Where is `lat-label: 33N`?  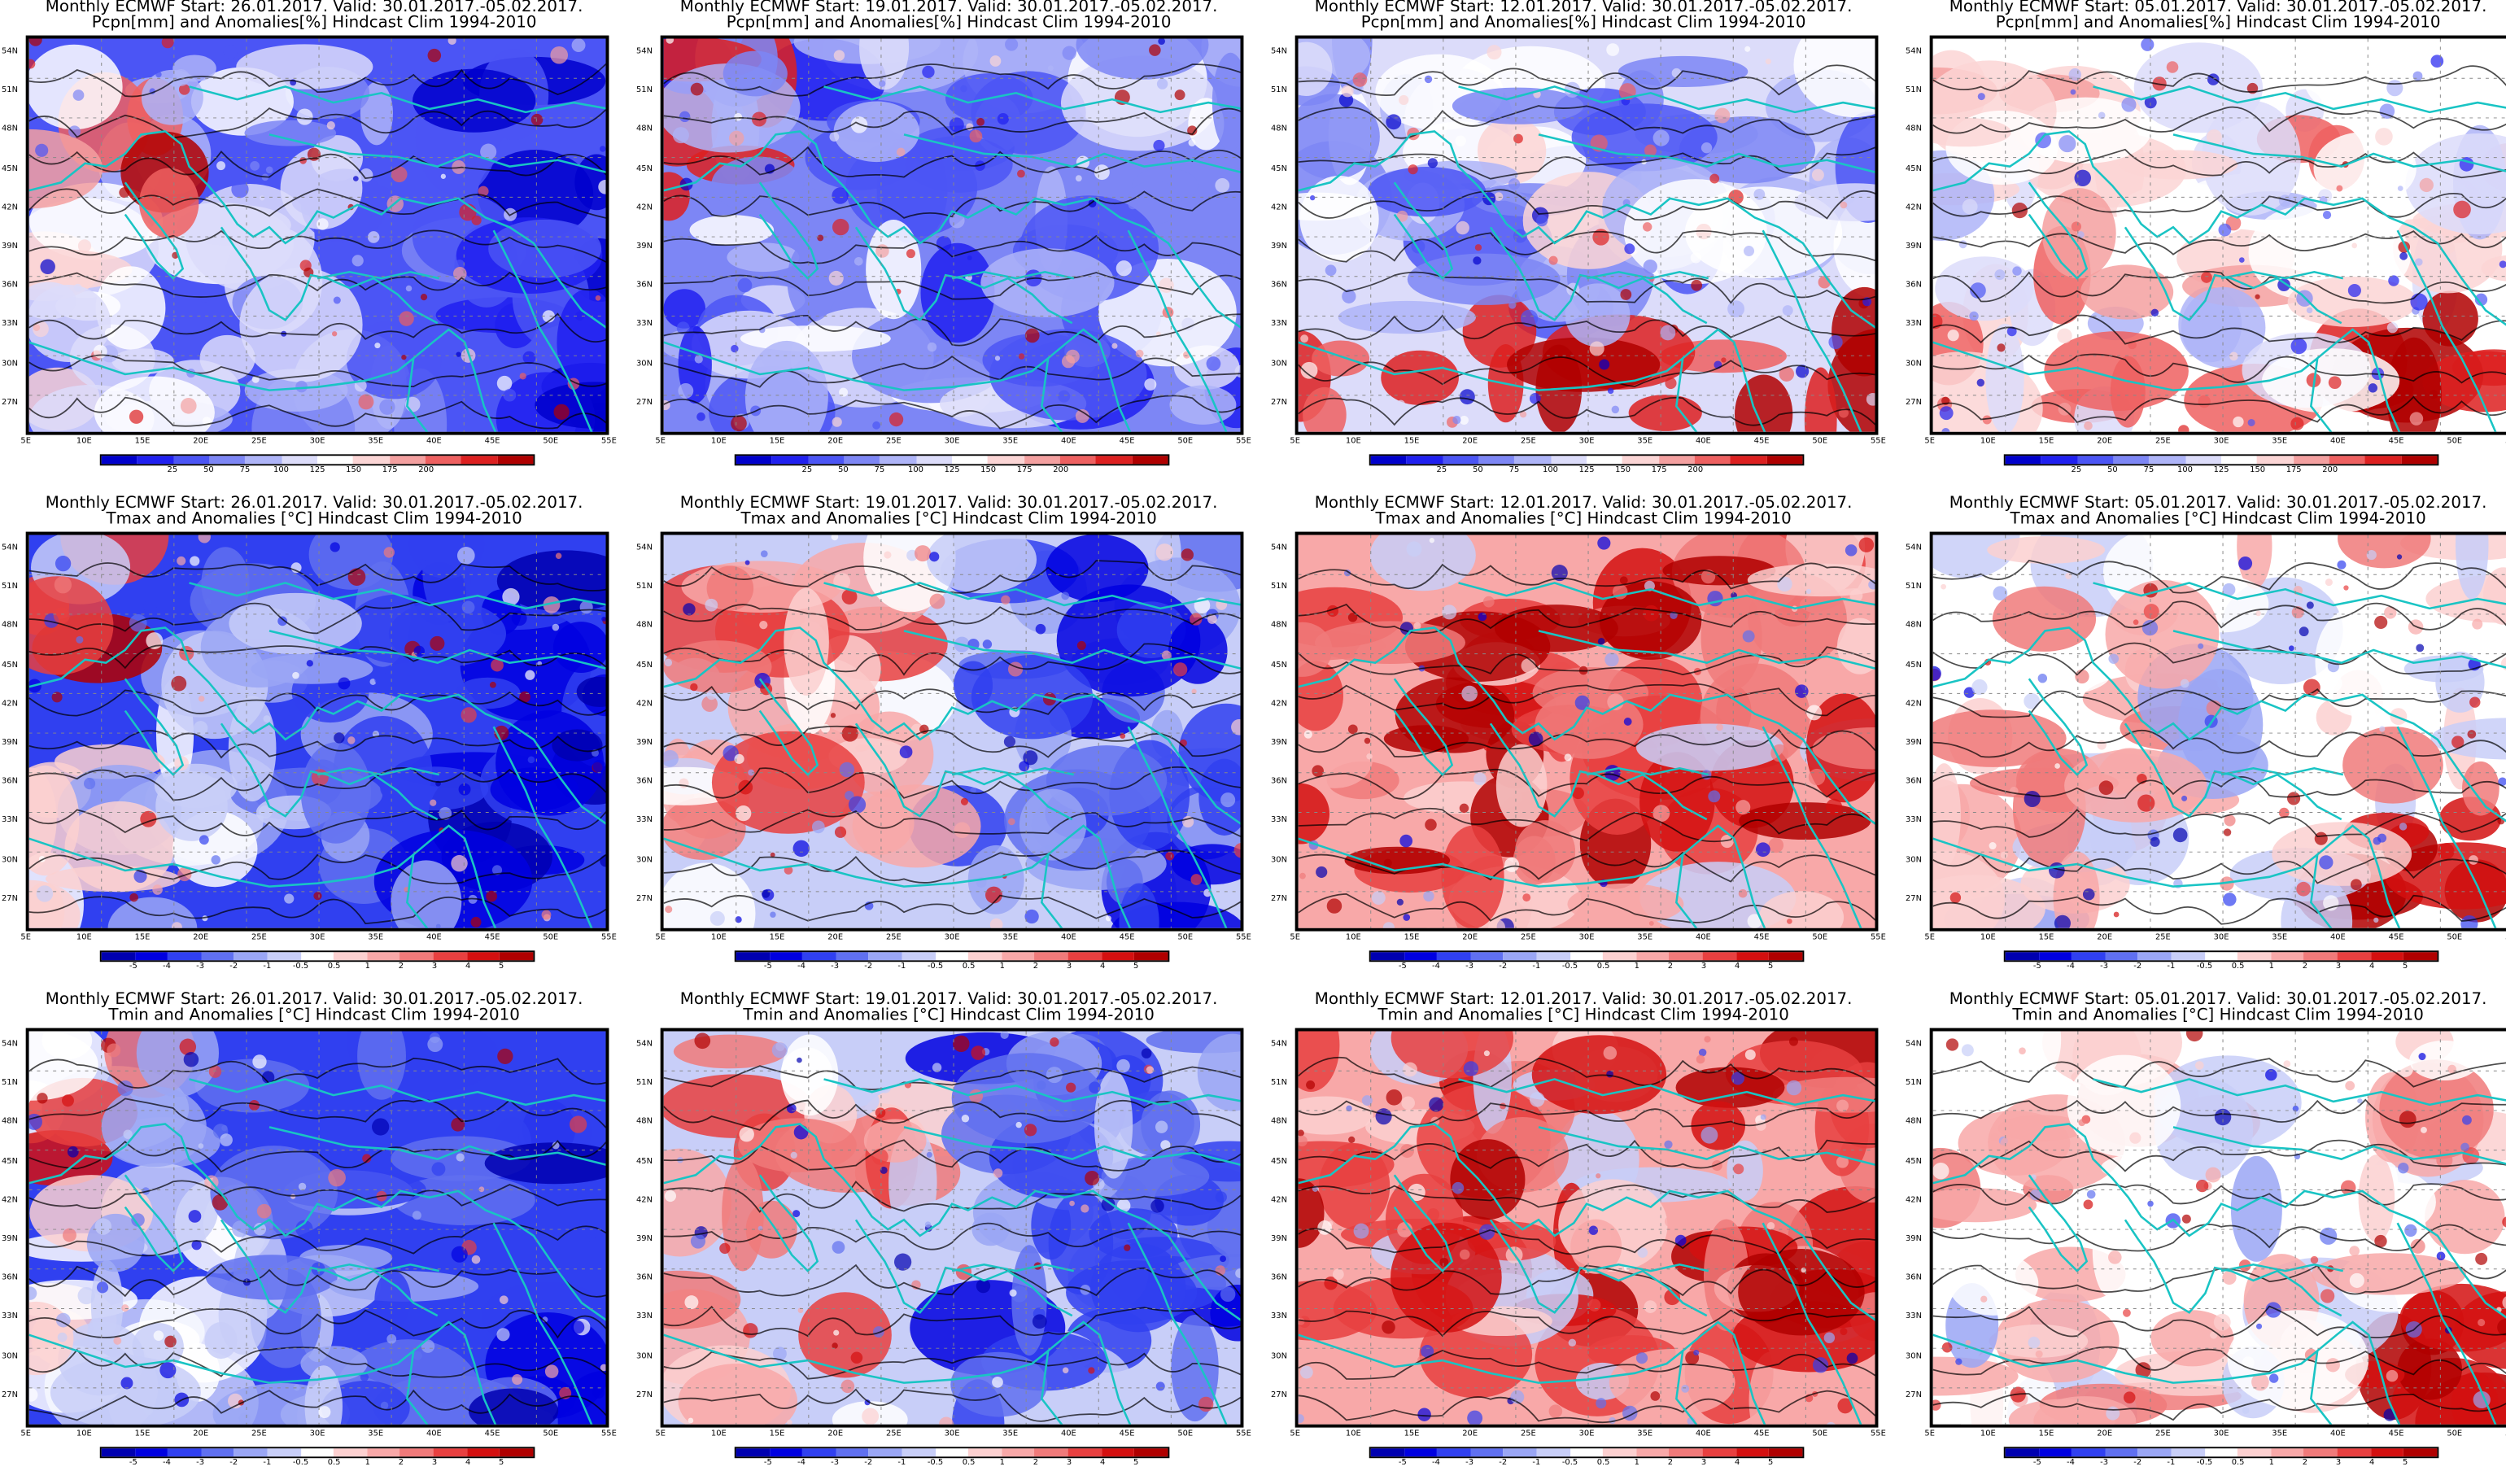
lat-label: 33N is located at coordinates (1913, 1317).